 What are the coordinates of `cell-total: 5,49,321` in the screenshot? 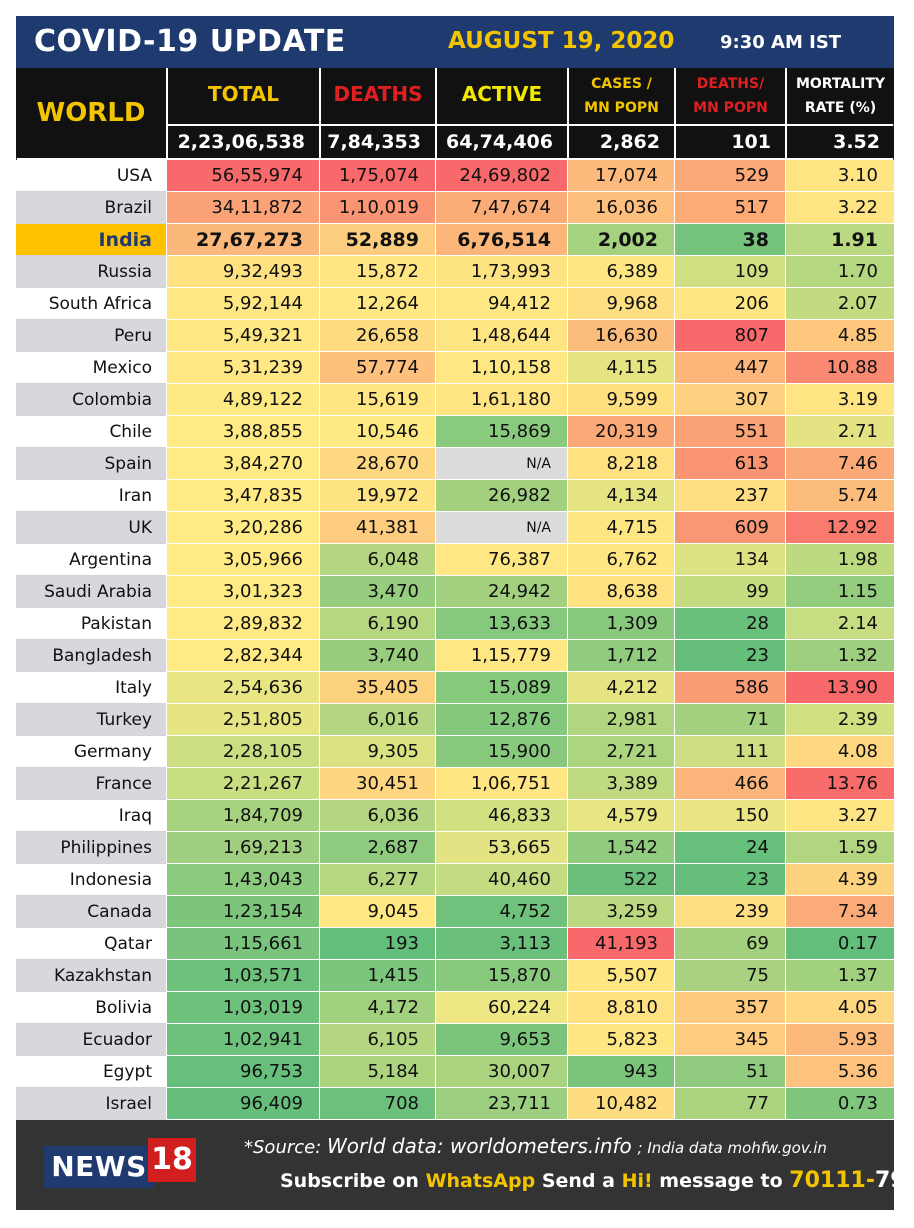 It's located at (242, 336).